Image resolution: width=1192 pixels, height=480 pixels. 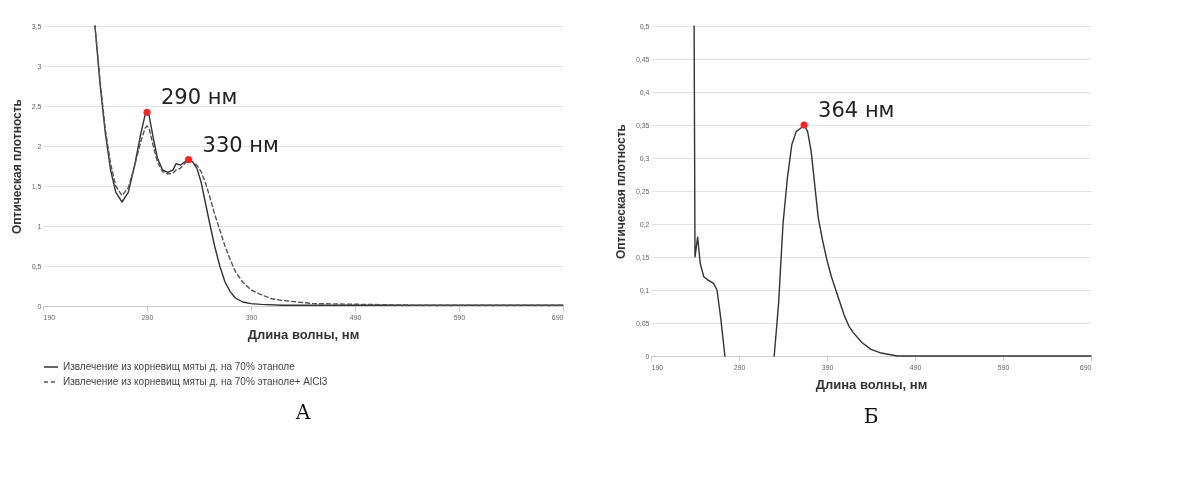 I want to click on text: Б, so click(x=871, y=416).